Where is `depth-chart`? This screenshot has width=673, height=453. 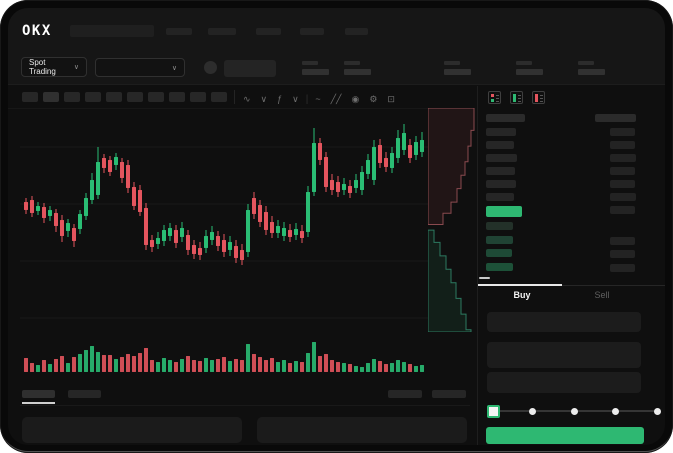
depth-chart is located at coordinates (453, 220).